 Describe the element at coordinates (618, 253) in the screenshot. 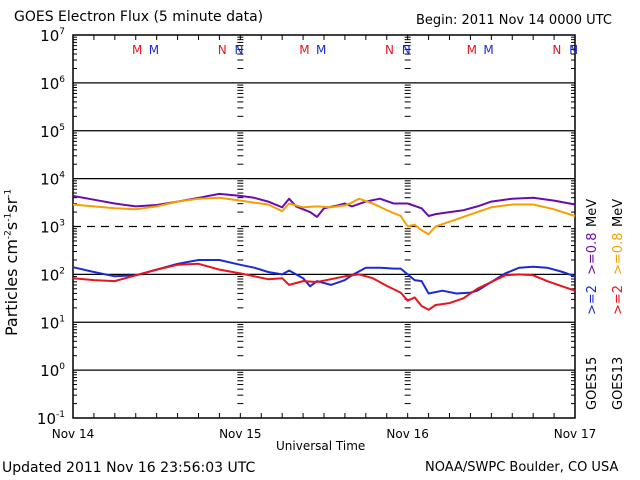

I see `legend-goes13-08mev: >=0.8` at that location.